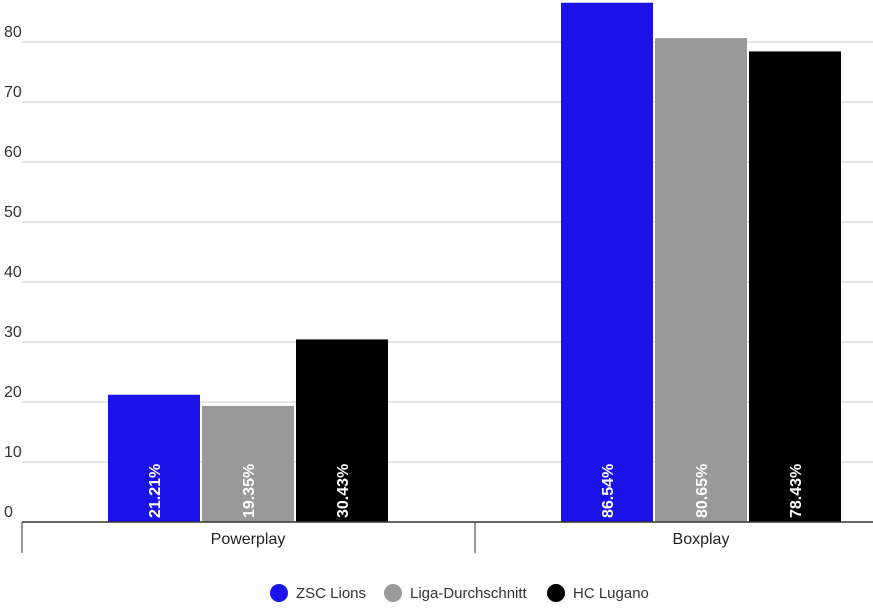 Image resolution: width=873 pixels, height=610 pixels. Describe the element at coordinates (8, 512) in the screenshot. I see `y-tick-label: 0` at that location.